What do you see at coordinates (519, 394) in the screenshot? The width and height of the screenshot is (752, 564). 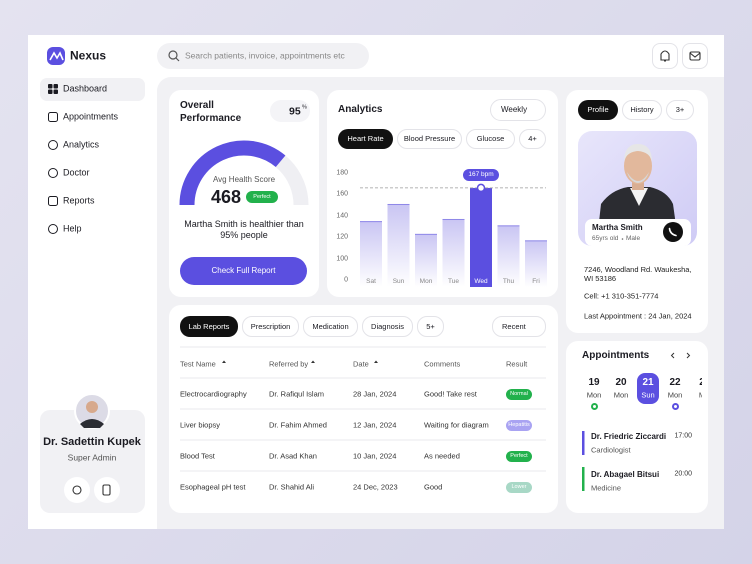 I see `result-badge: Normal` at bounding box center [519, 394].